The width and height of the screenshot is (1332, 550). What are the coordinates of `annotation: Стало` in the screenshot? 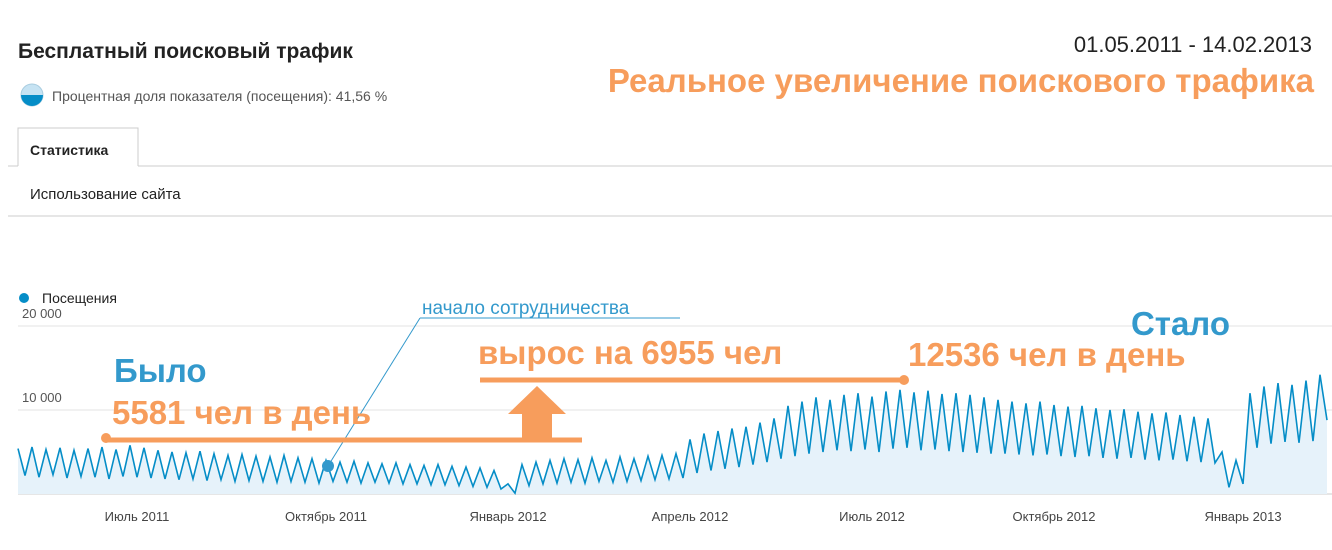 It's located at (1180, 323).